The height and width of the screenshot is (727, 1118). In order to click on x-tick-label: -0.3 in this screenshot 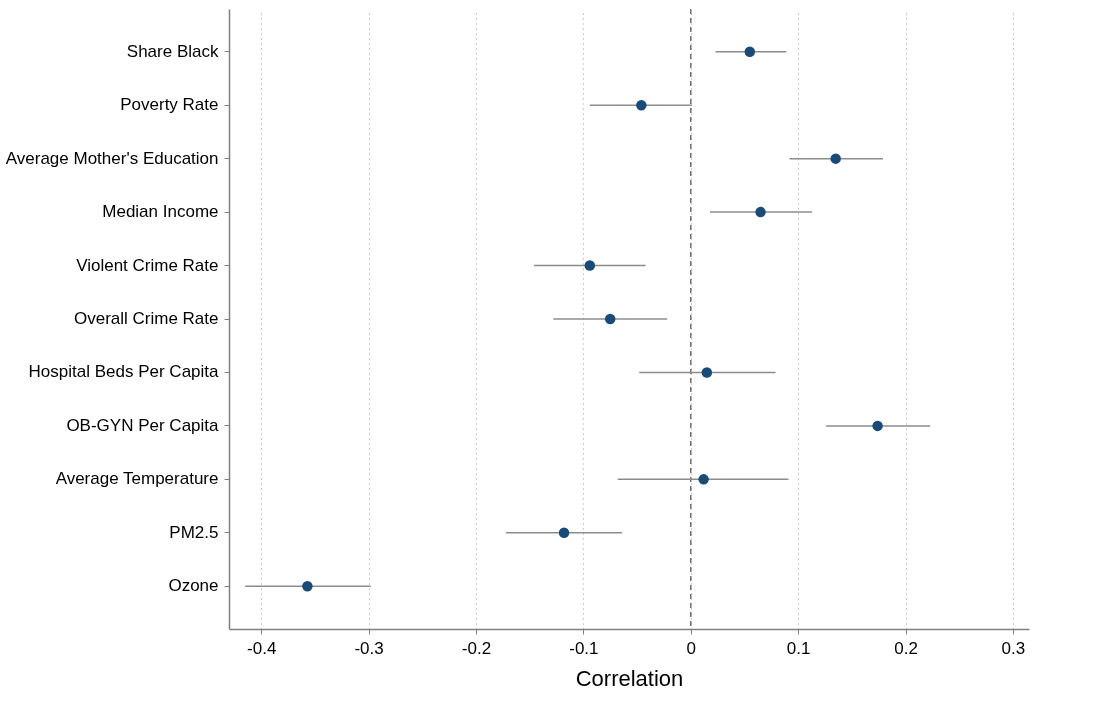, I will do `click(369, 648)`.